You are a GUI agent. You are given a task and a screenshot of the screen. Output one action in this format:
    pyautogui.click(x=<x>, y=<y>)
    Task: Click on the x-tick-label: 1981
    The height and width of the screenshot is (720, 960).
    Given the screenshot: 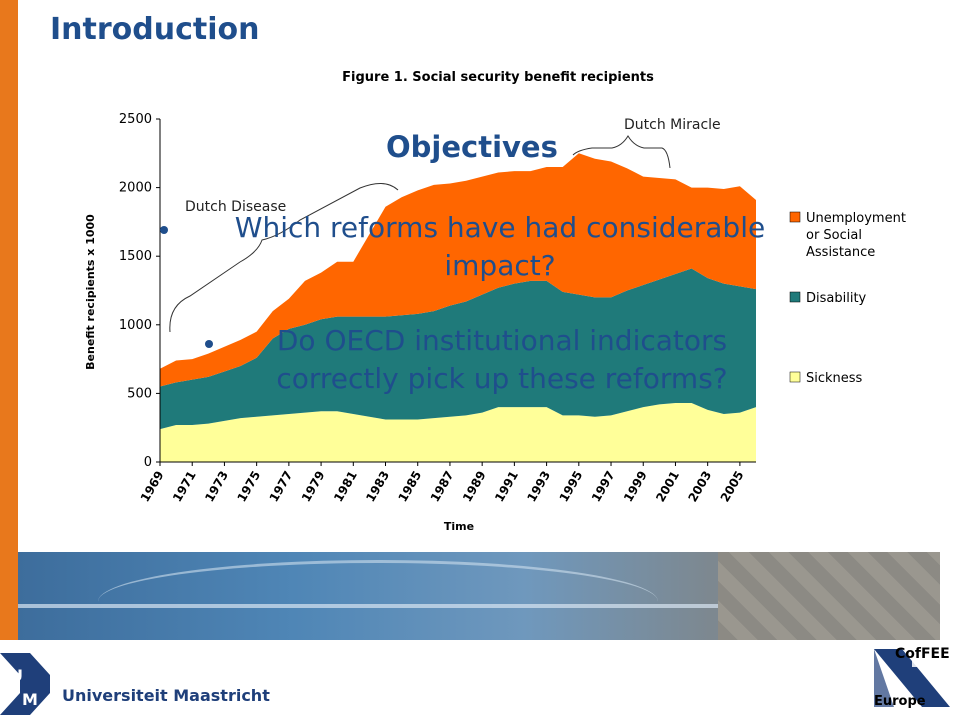 What is the action you would take?
    pyautogui.click(x=345, y=487)
    